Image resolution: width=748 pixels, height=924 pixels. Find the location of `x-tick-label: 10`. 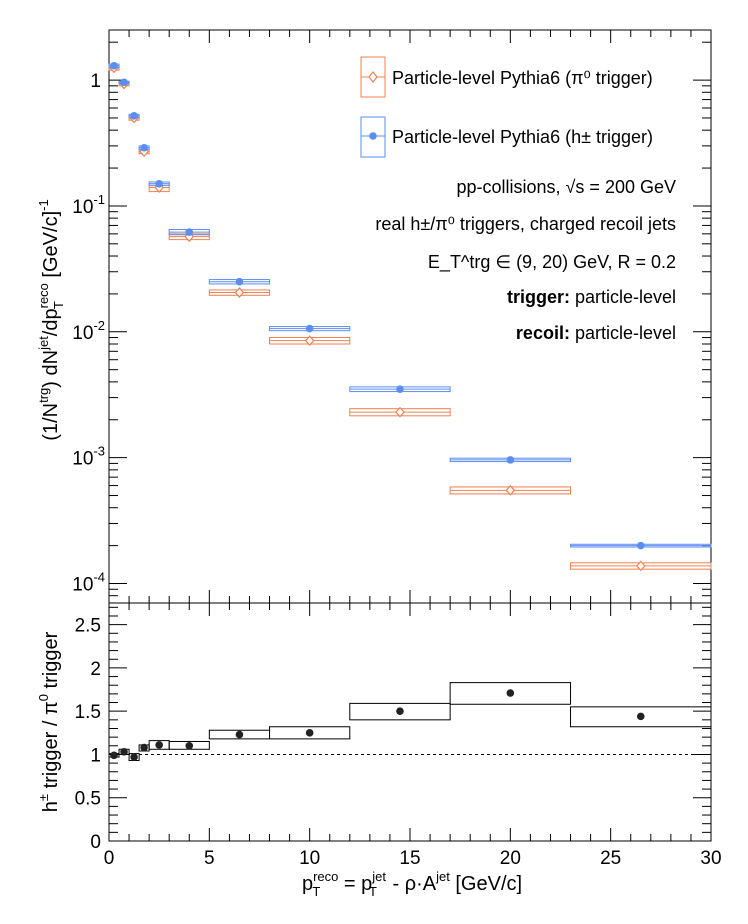

x-tick-label: 10 is located at coordinates (309, 858).